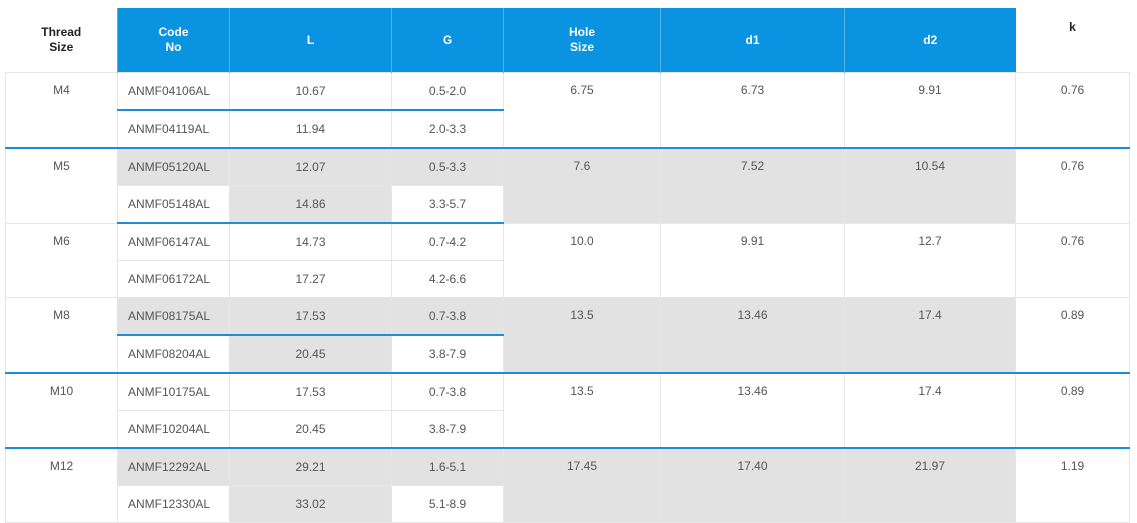  I want to click on header-d1: d1, so click(752, 40).